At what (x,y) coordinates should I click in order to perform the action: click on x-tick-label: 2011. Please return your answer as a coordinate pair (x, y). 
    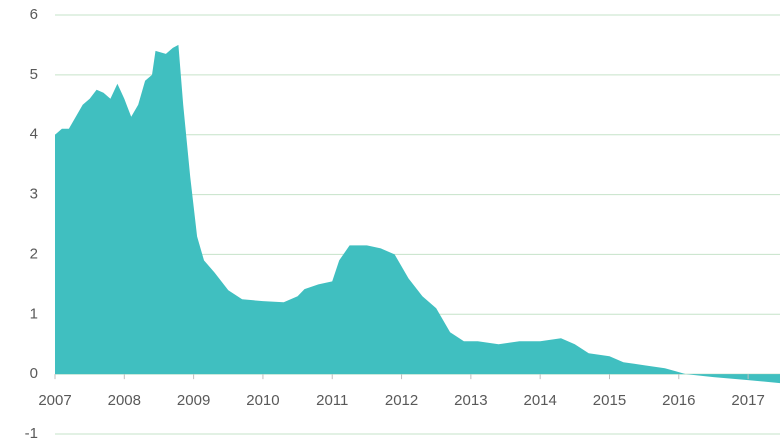
    Looking at the image, I should click on (332, 400).